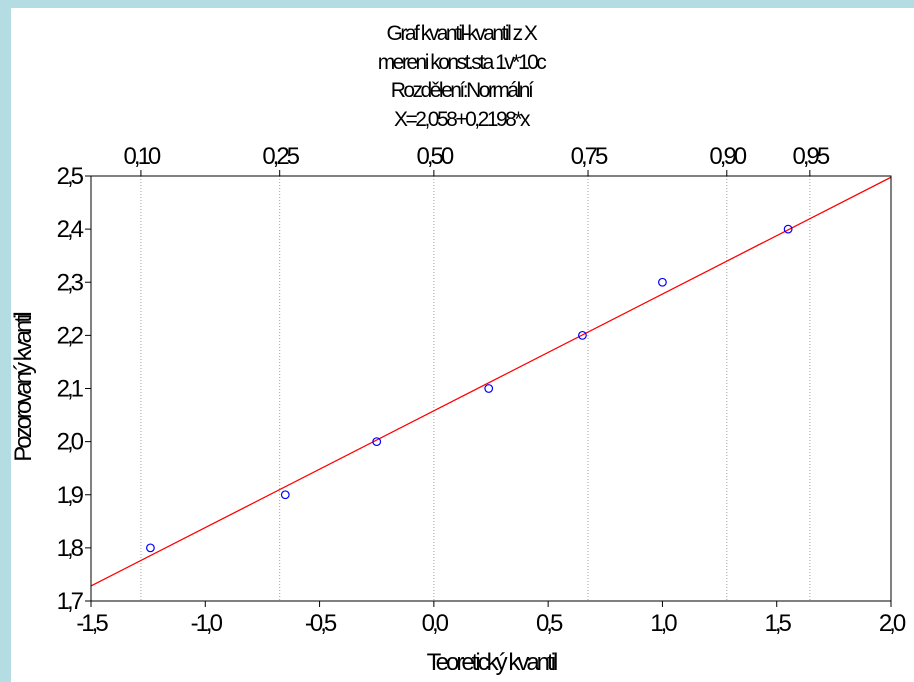 This screenshot has width=914, height=682. I want to click on top-tick-label: 0,50, so click(434, 156).